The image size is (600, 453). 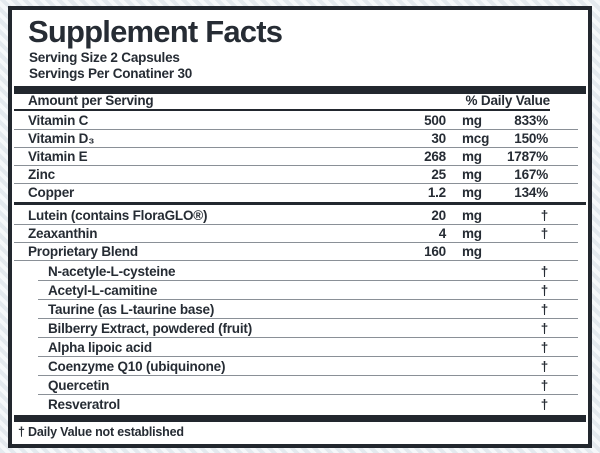 What do you see at coordinates (296, 260) in the screenshot?
I see `divider-thin-full` at bounding box center [296, 260].